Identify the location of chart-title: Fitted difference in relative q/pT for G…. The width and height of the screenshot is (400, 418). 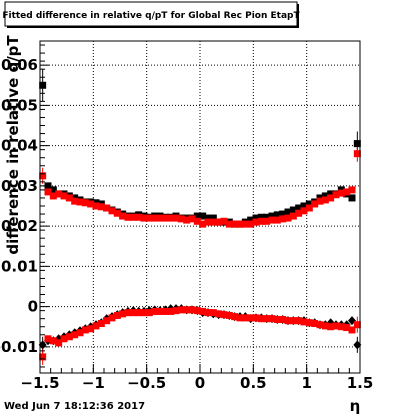
(151, 16).